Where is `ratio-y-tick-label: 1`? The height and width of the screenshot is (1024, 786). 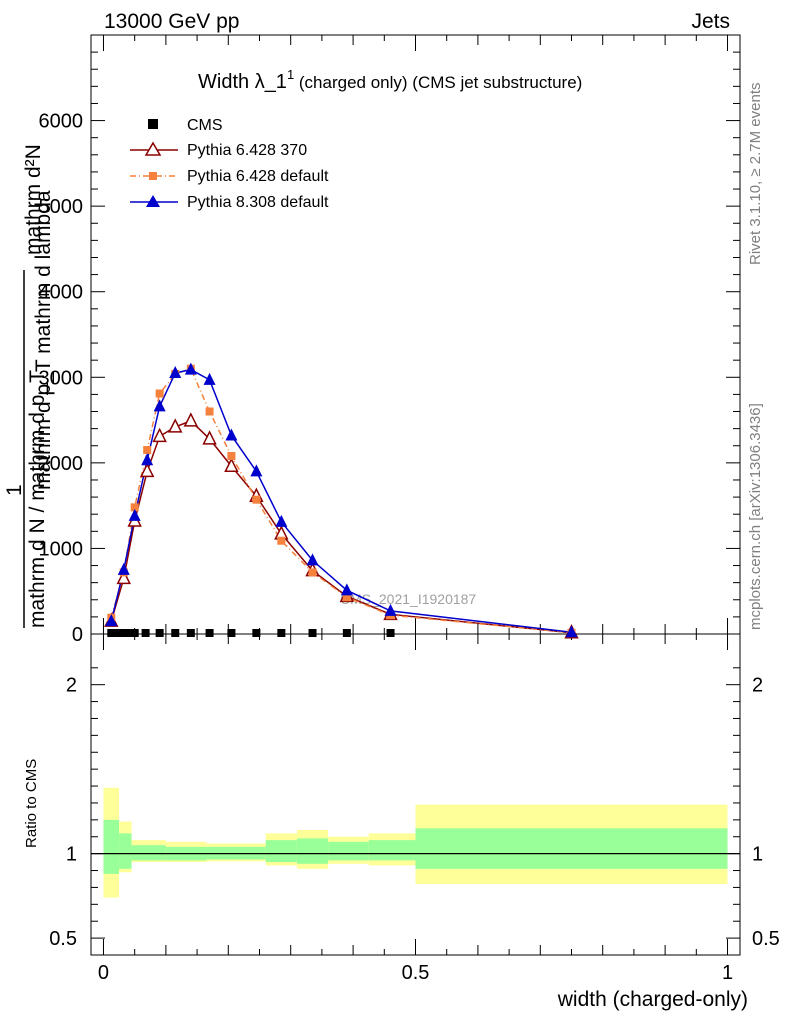 ratio-y-tick-label: 1 is located at coordinates (71, 855).